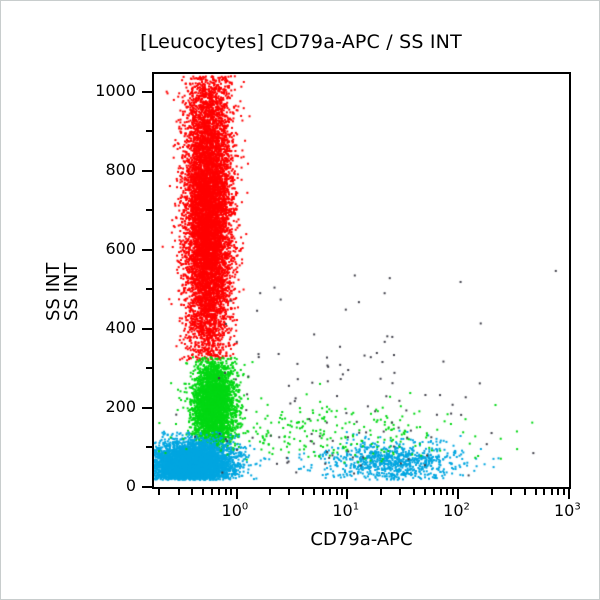 The width and height of the screenshot is (600, 600). Describe the element at coordinates (361, 539) in the screenshot. I see `x-axis-title: CD79a-APC` at that location.